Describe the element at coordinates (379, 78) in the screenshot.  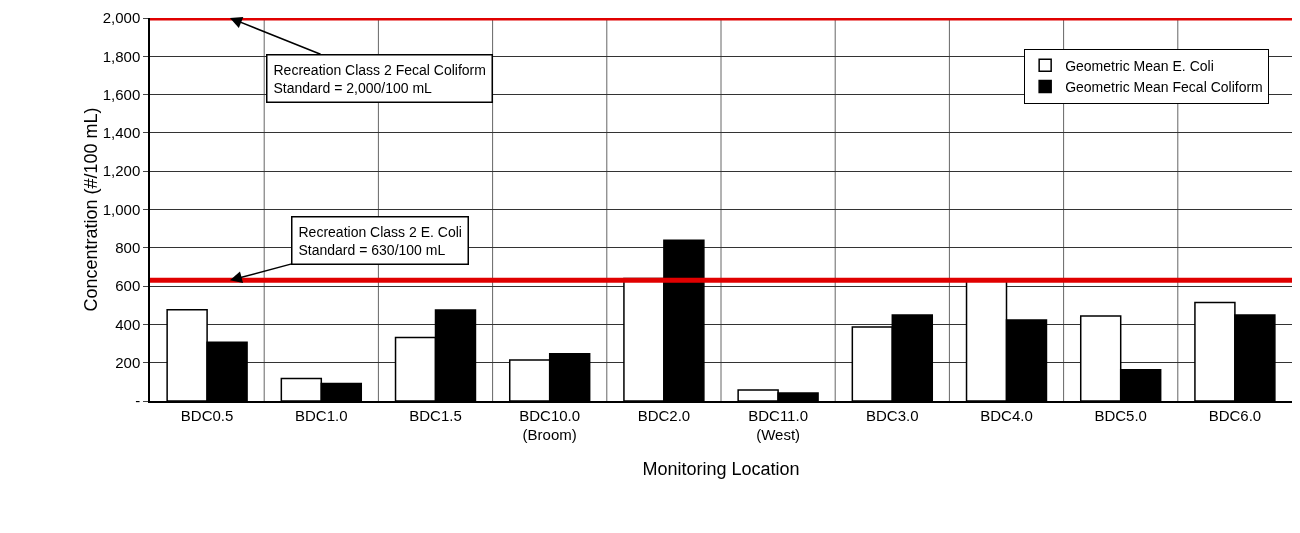
I see `ref-line-label: Recreation Class 2 Fecal Coliform Standard = 2,000/100 mL` at that location.